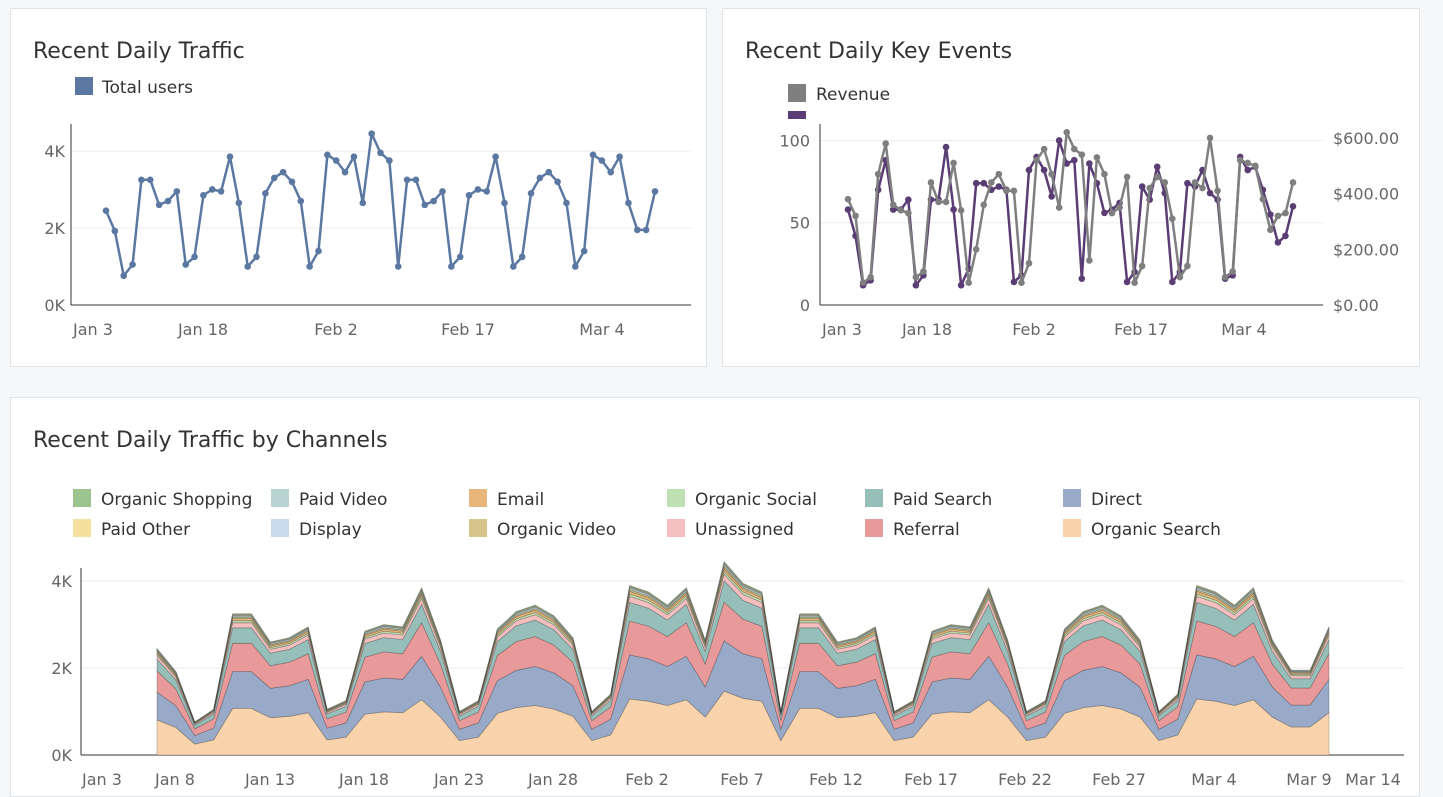  What do you see at coordinates (742, 779) in the screenshot?
I see `x-tick-label: Feb 7` at bounding box center [742, 779].